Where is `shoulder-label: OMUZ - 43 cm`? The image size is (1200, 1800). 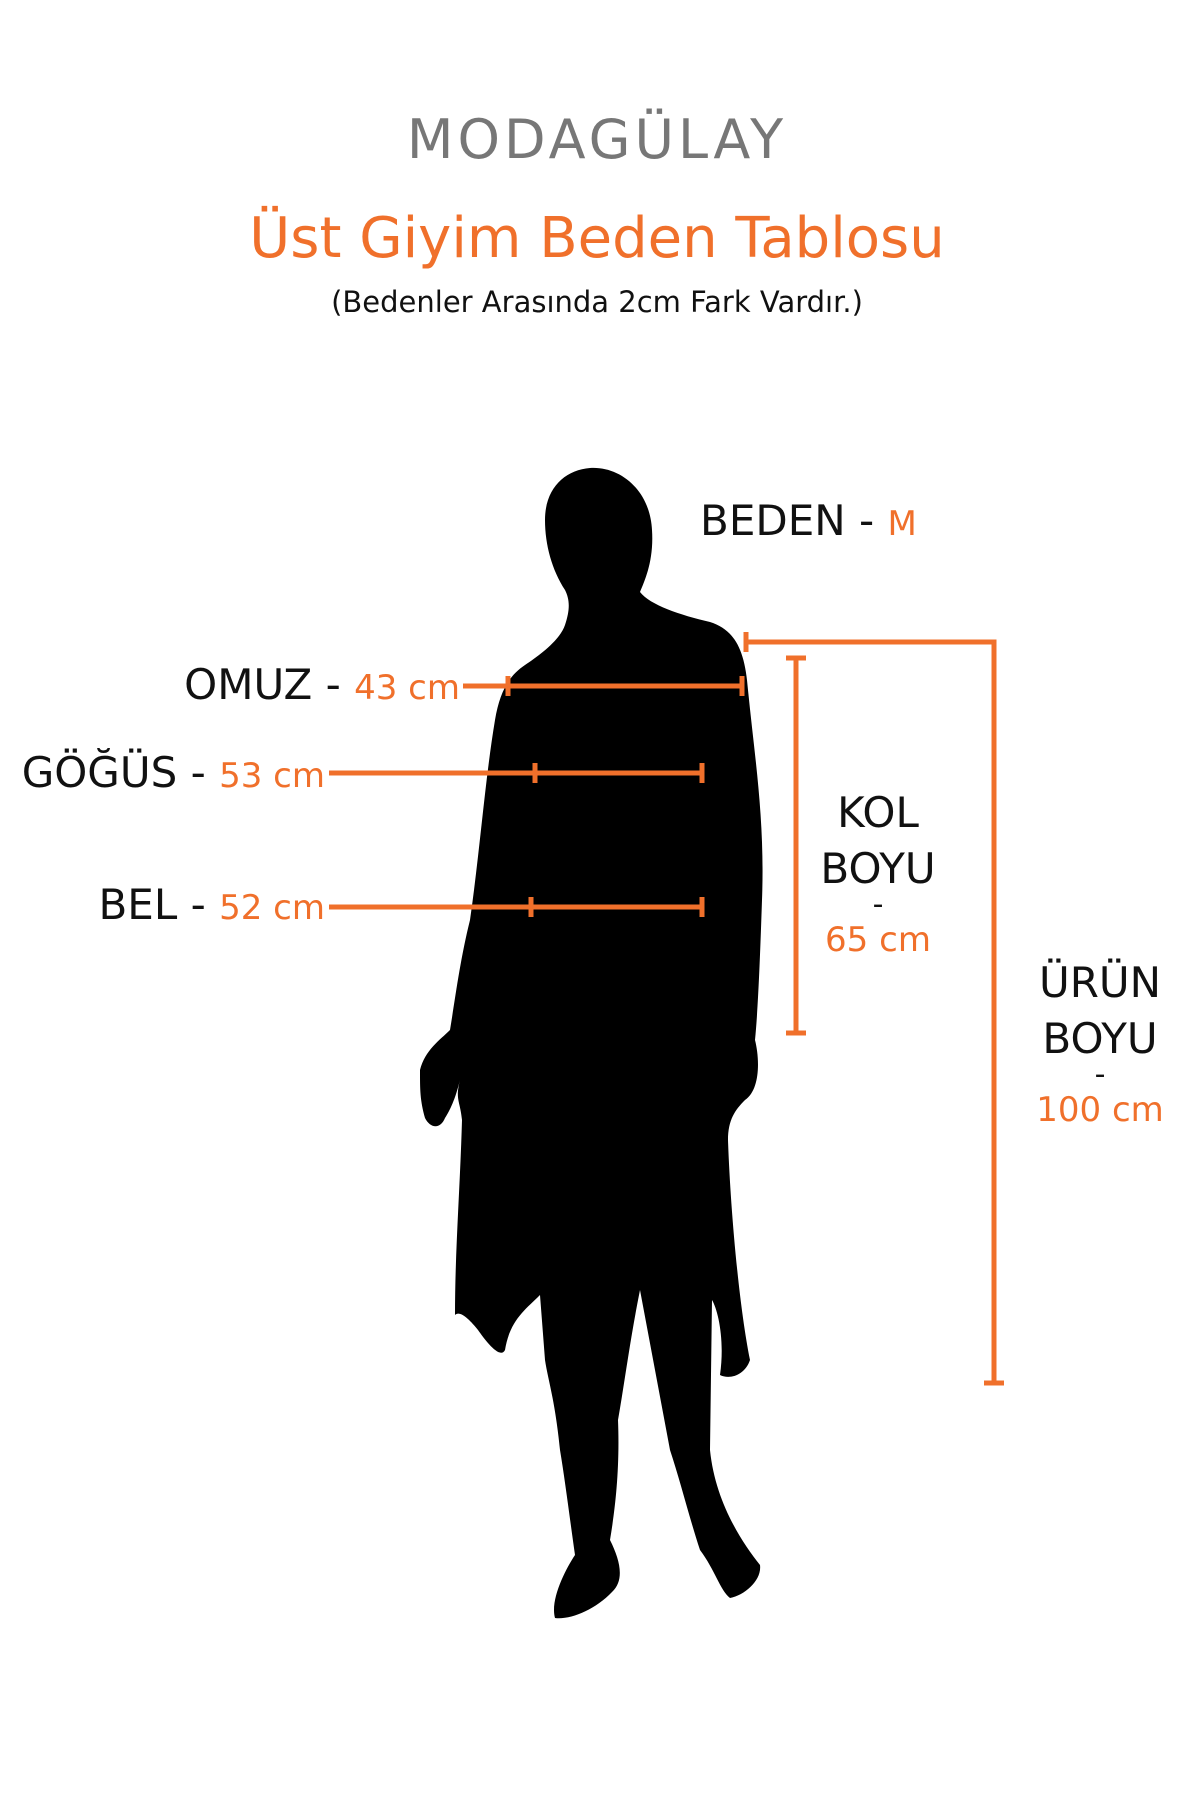 shoulder-label: OMUZ - 43 cm is located at coordinates (322, 684).